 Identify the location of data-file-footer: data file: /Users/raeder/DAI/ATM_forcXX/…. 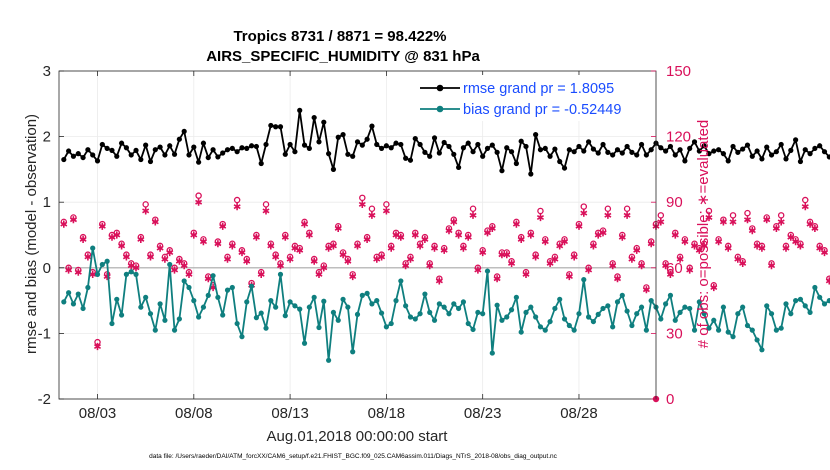
(353, 456).